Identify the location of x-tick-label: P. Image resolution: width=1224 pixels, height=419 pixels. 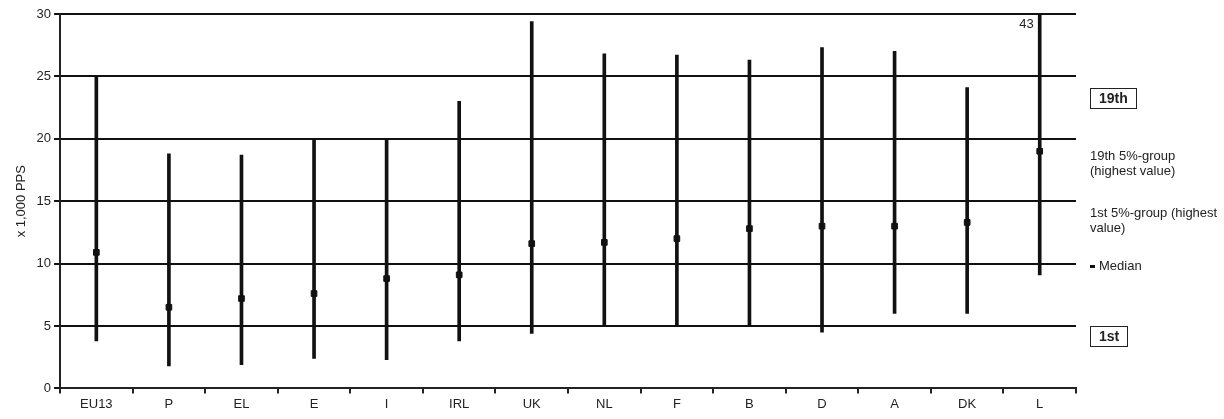
(169, 403).